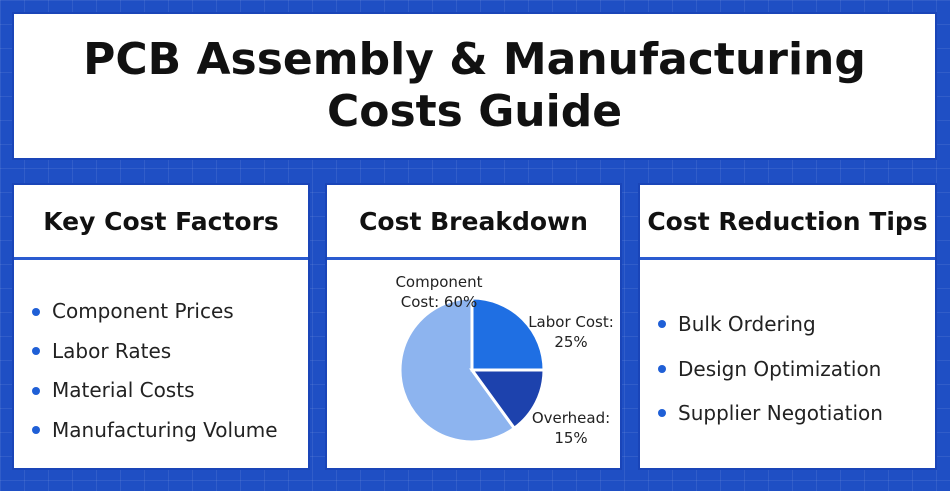  Describe the element at coordinates (787, 222) in the screenshot. I see `panel-title: Cost Reduction Tips` at that location.